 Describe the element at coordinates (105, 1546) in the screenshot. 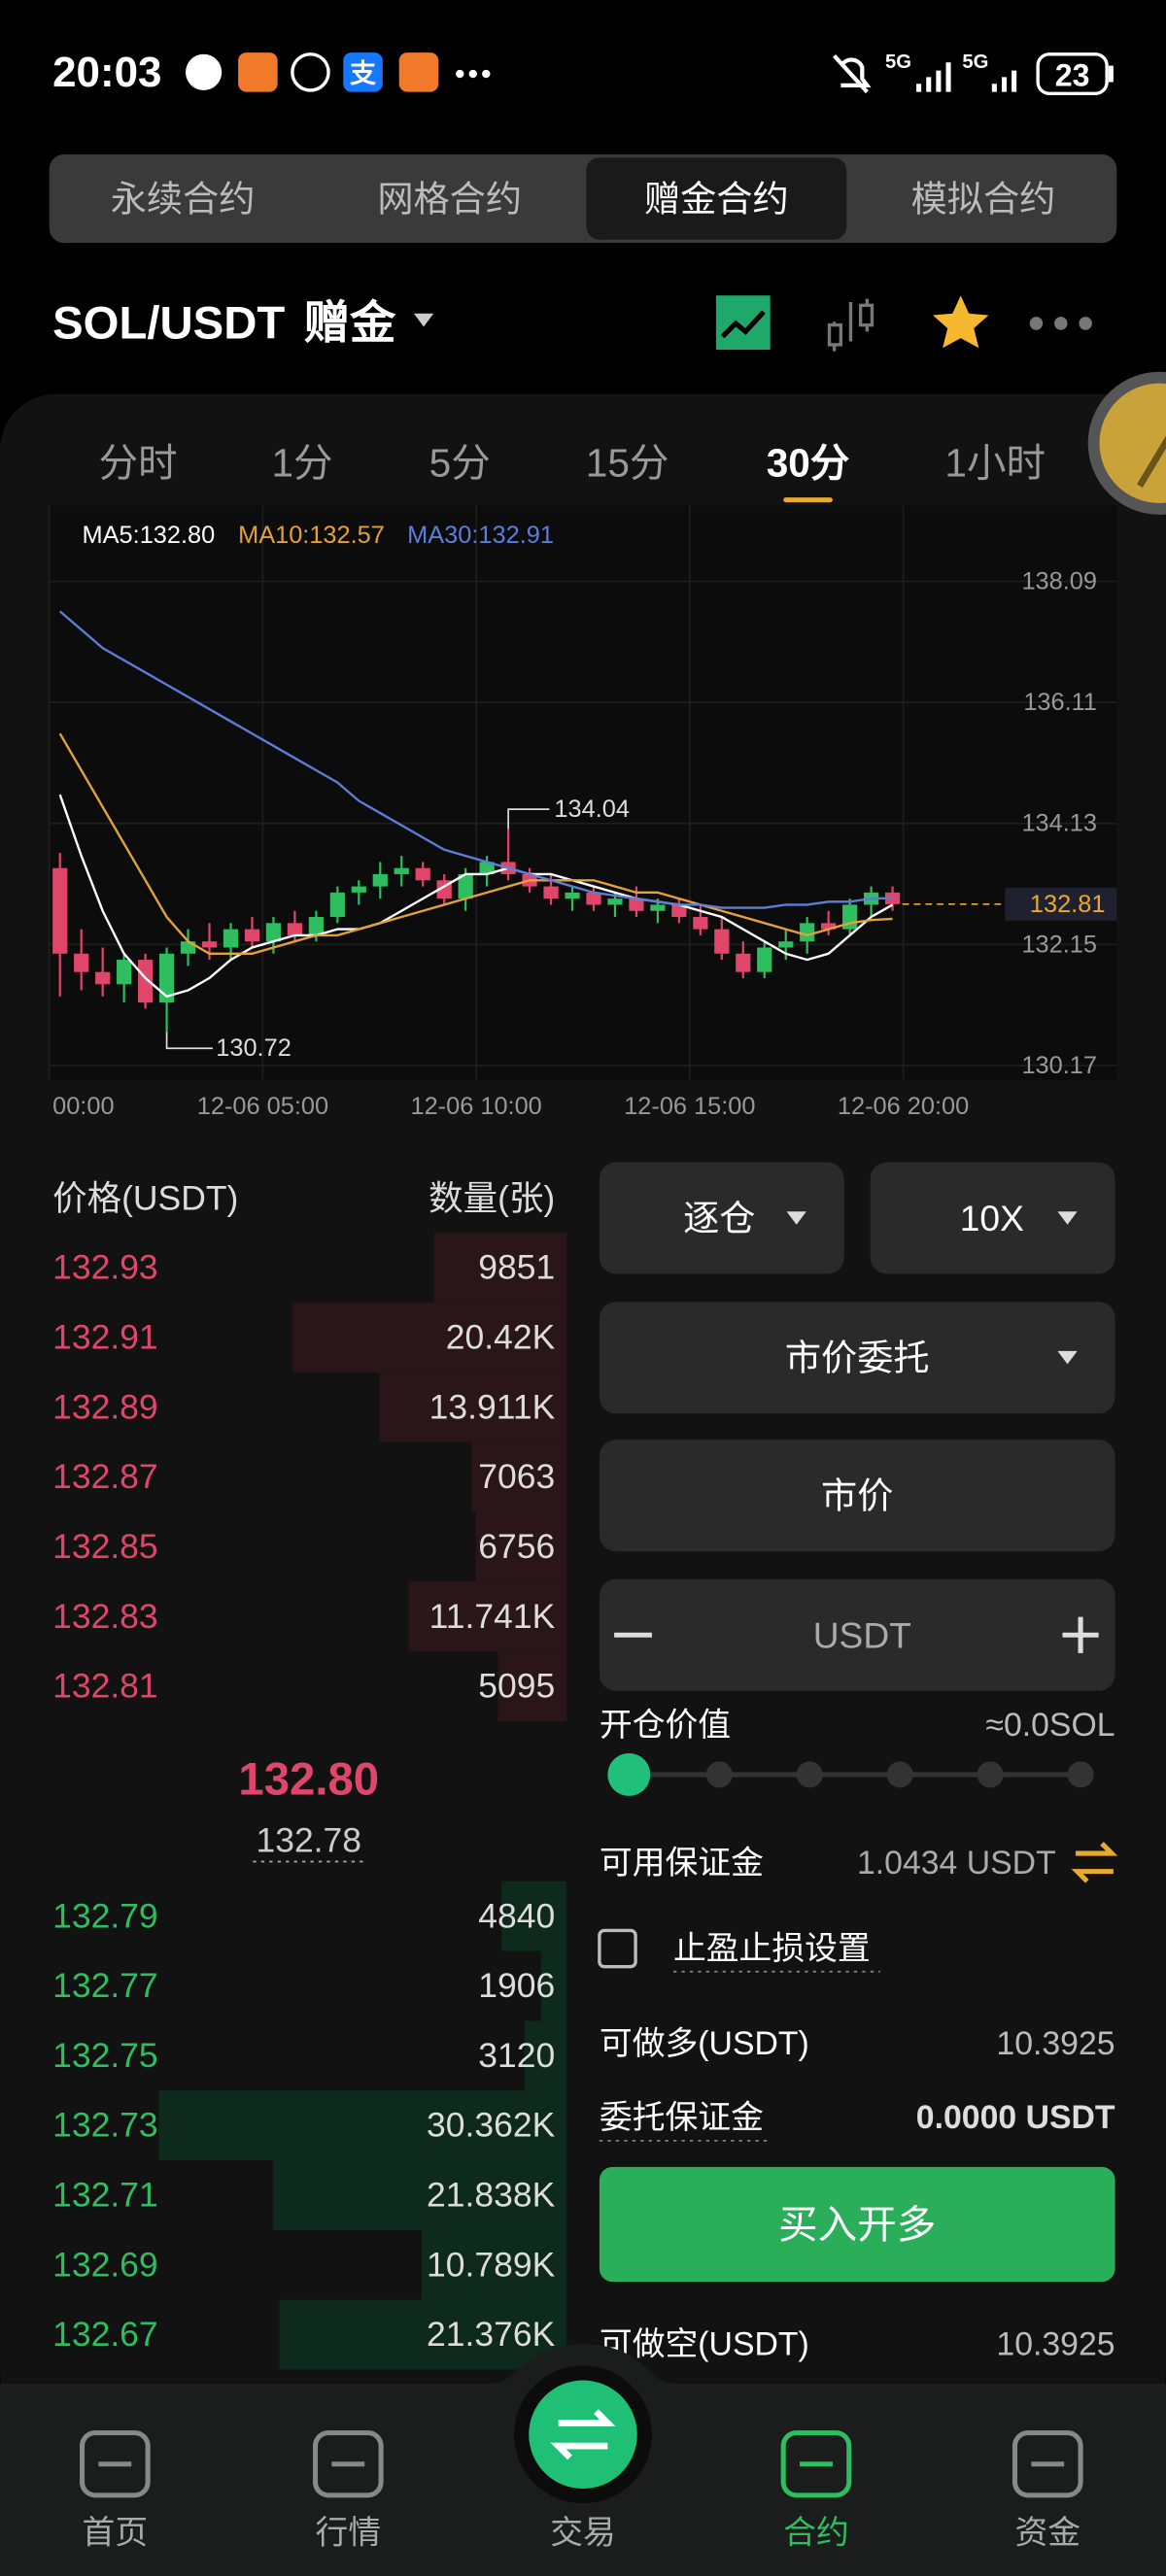

I see `book-price: 132.85` at that location.